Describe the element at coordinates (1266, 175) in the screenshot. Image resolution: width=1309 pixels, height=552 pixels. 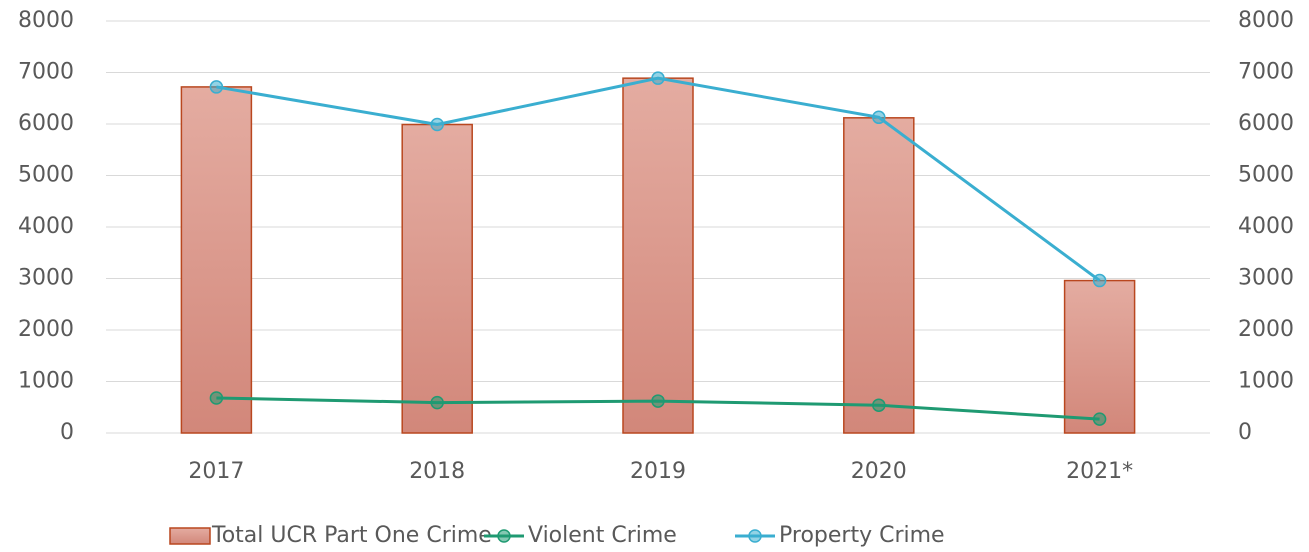
I see `y2-tick-label: 5000` at that location.